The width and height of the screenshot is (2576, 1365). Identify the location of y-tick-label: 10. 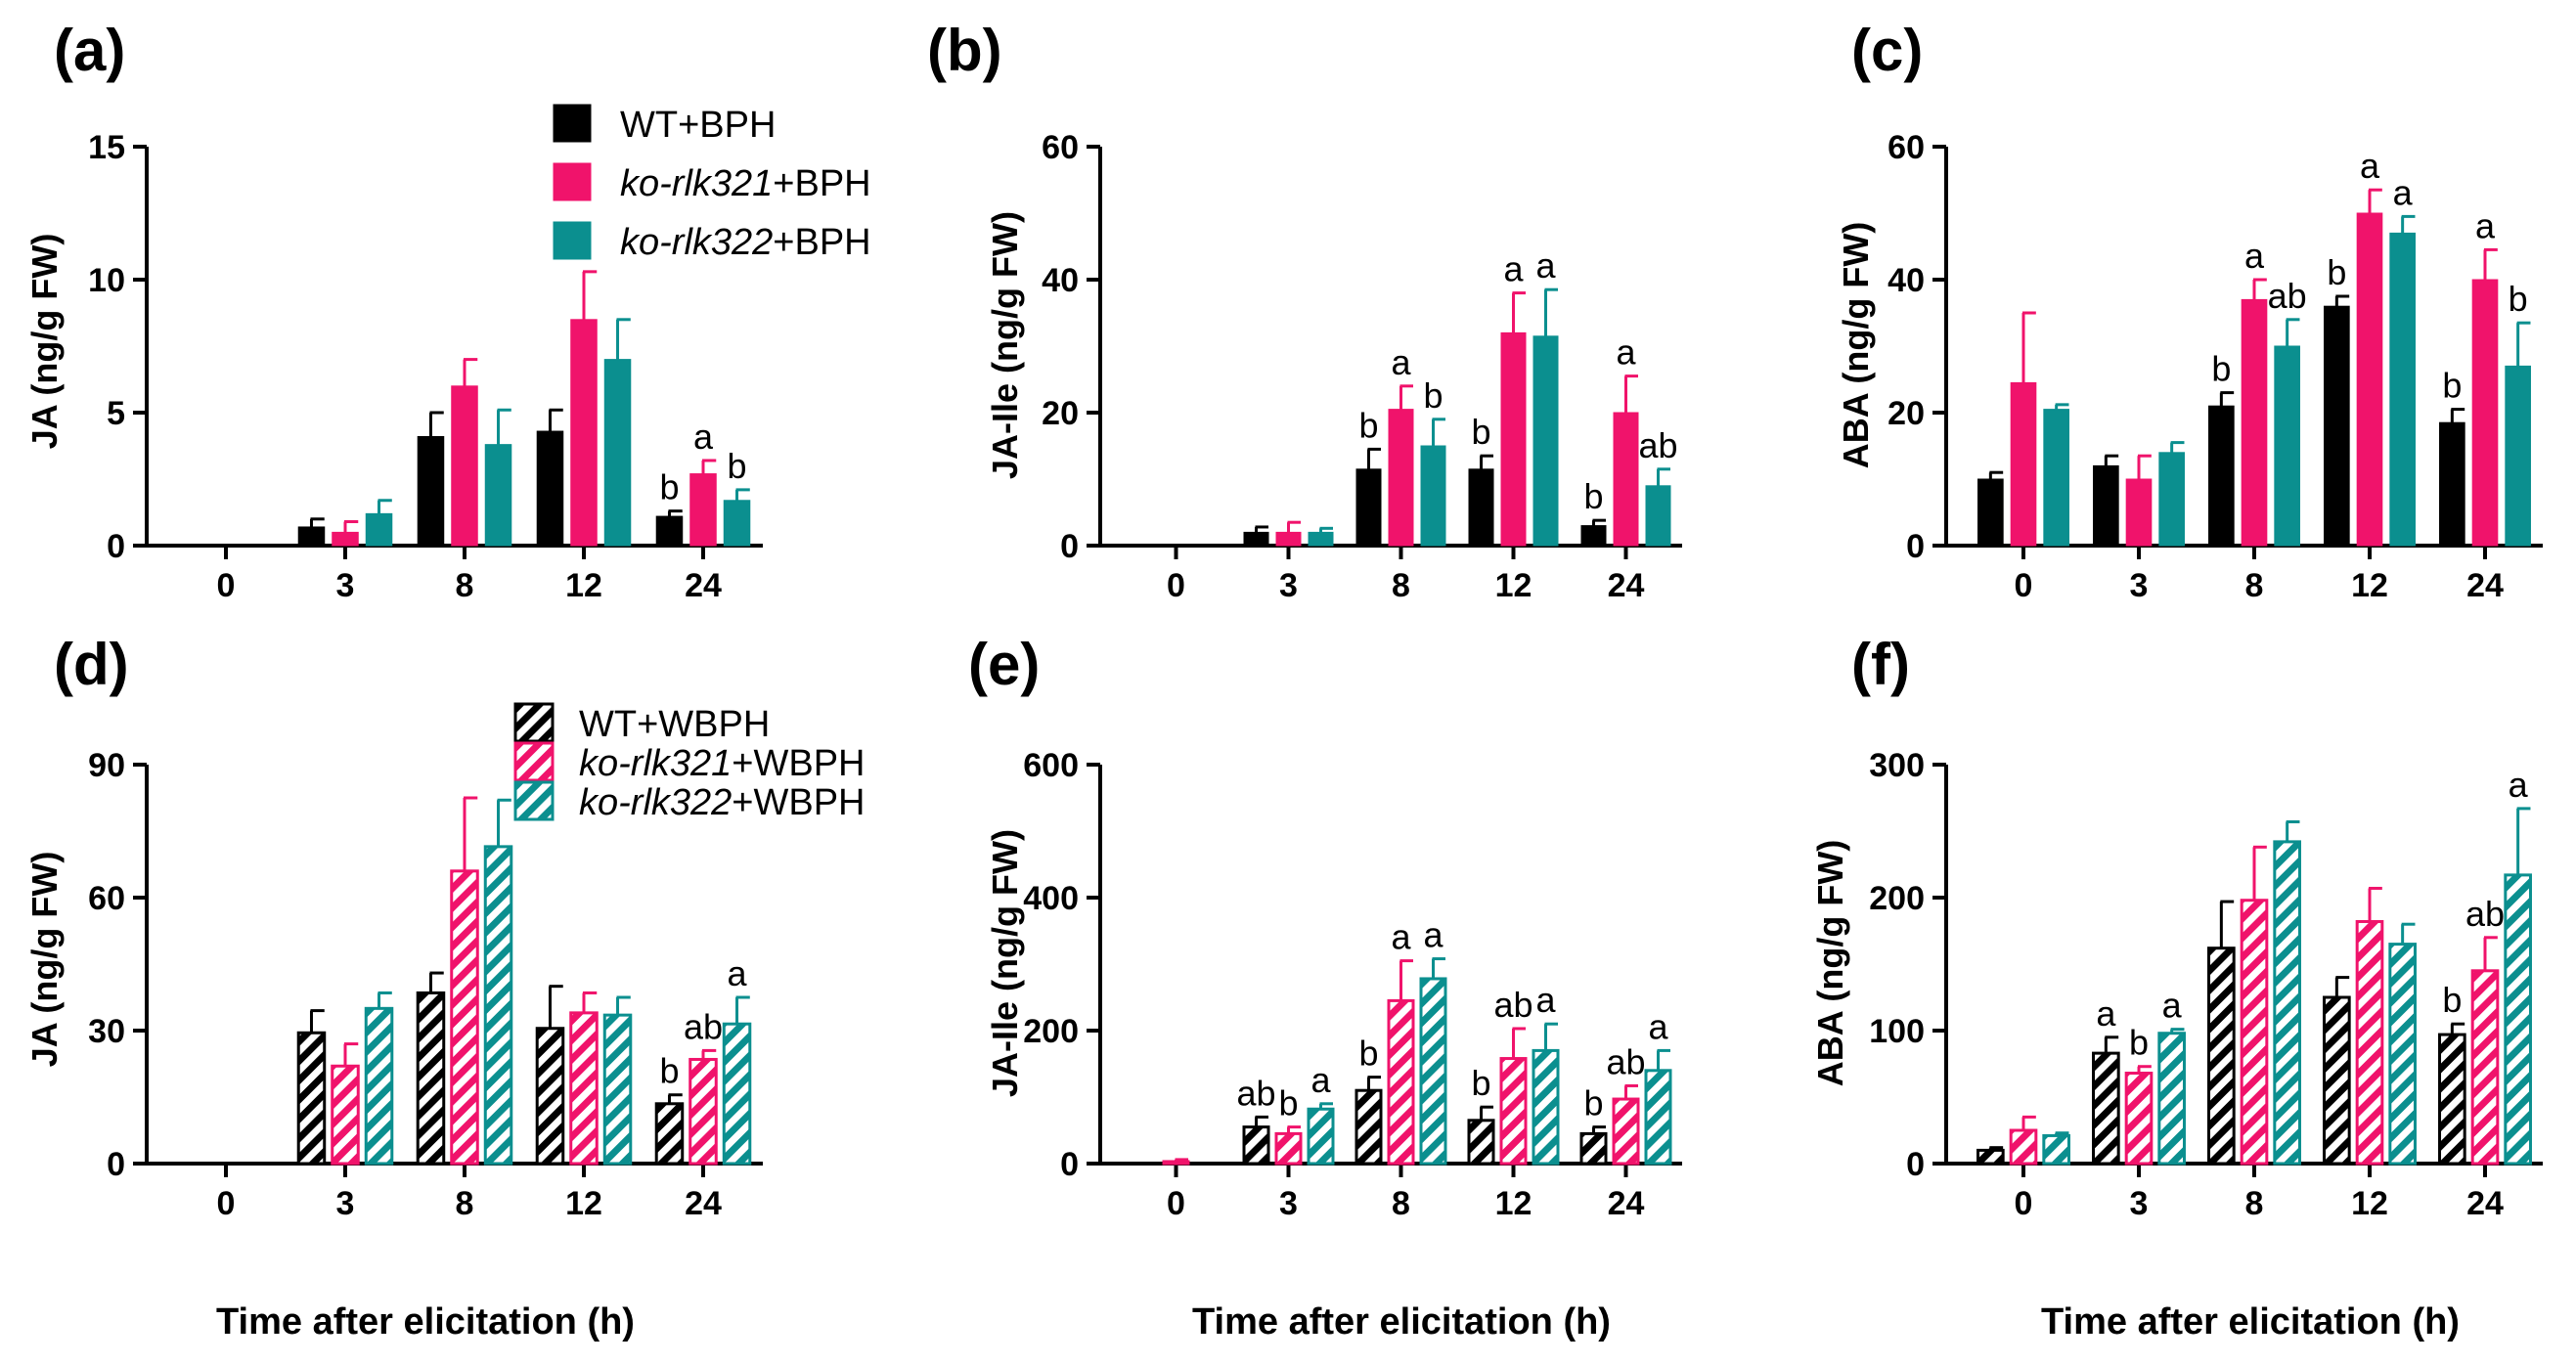
(106, 280).